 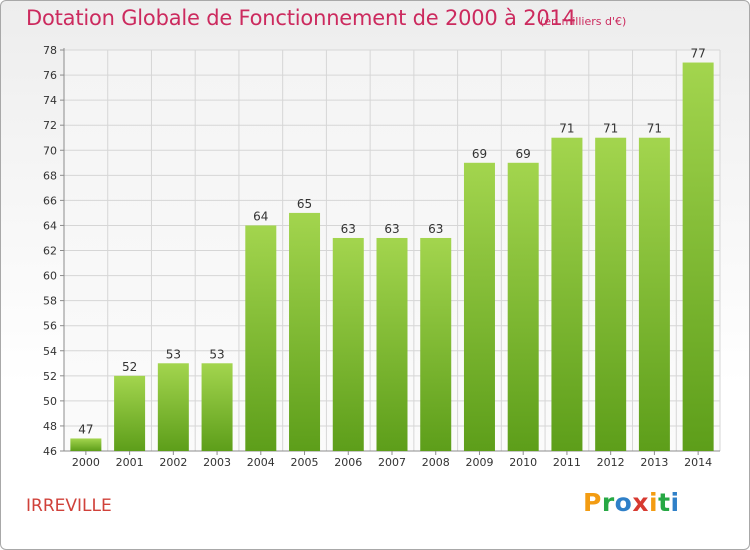 I want to click on y-tick-label: 48, so click(x=50, y=426).